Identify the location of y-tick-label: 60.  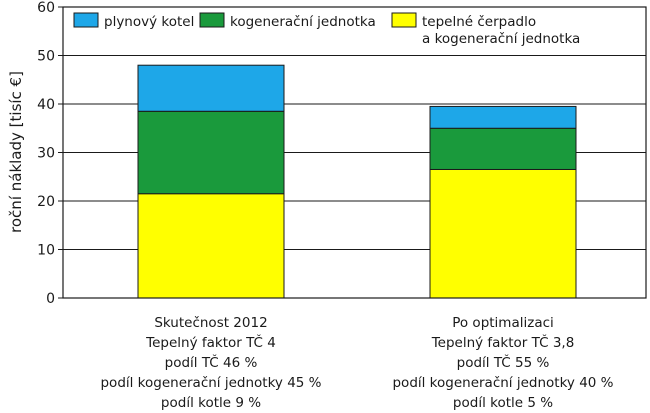
(46, 8).